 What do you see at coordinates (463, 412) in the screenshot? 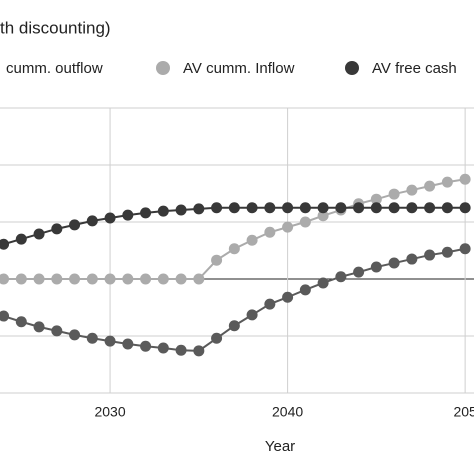
I see `x-tick-label: 205` at bounding box center [463, 412].